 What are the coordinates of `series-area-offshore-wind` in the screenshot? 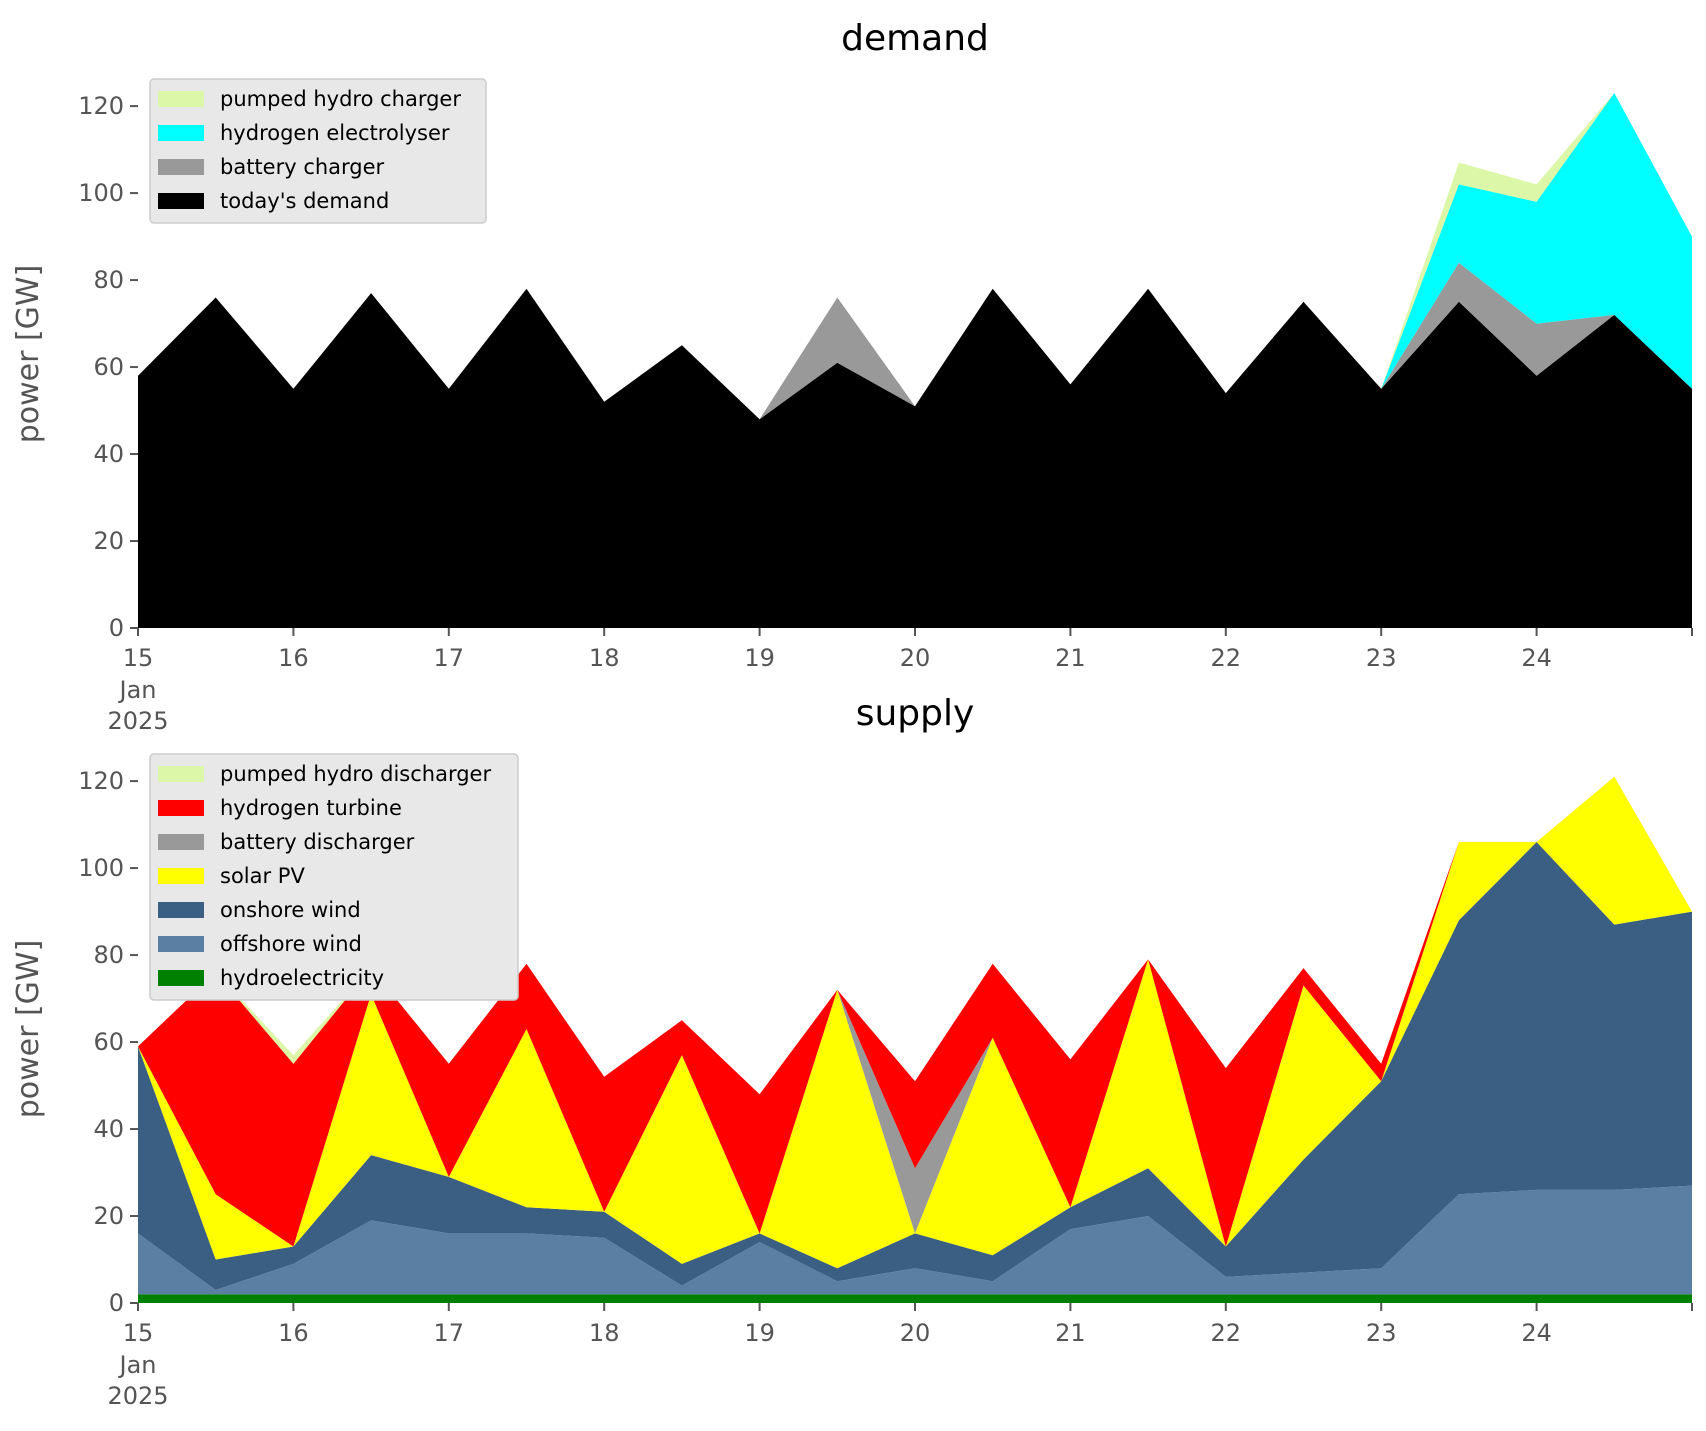 It's located at (915, 1240).